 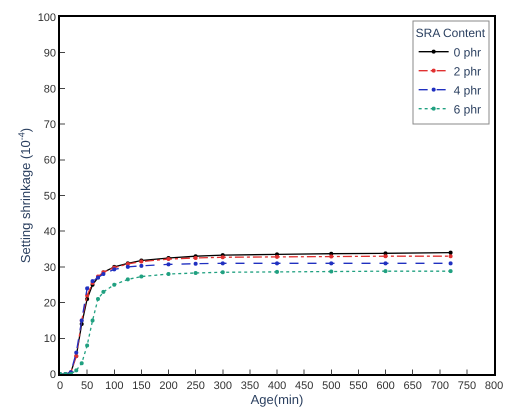 I want to click on x-tick-label: 350, so click(x=250, y=386).